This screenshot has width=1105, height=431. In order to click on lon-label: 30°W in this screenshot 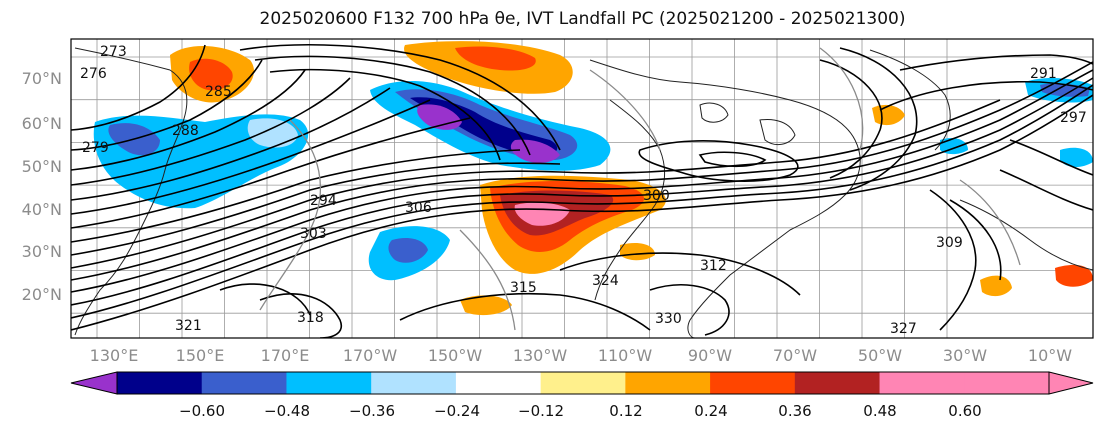, I will do `click(965, 355)`.